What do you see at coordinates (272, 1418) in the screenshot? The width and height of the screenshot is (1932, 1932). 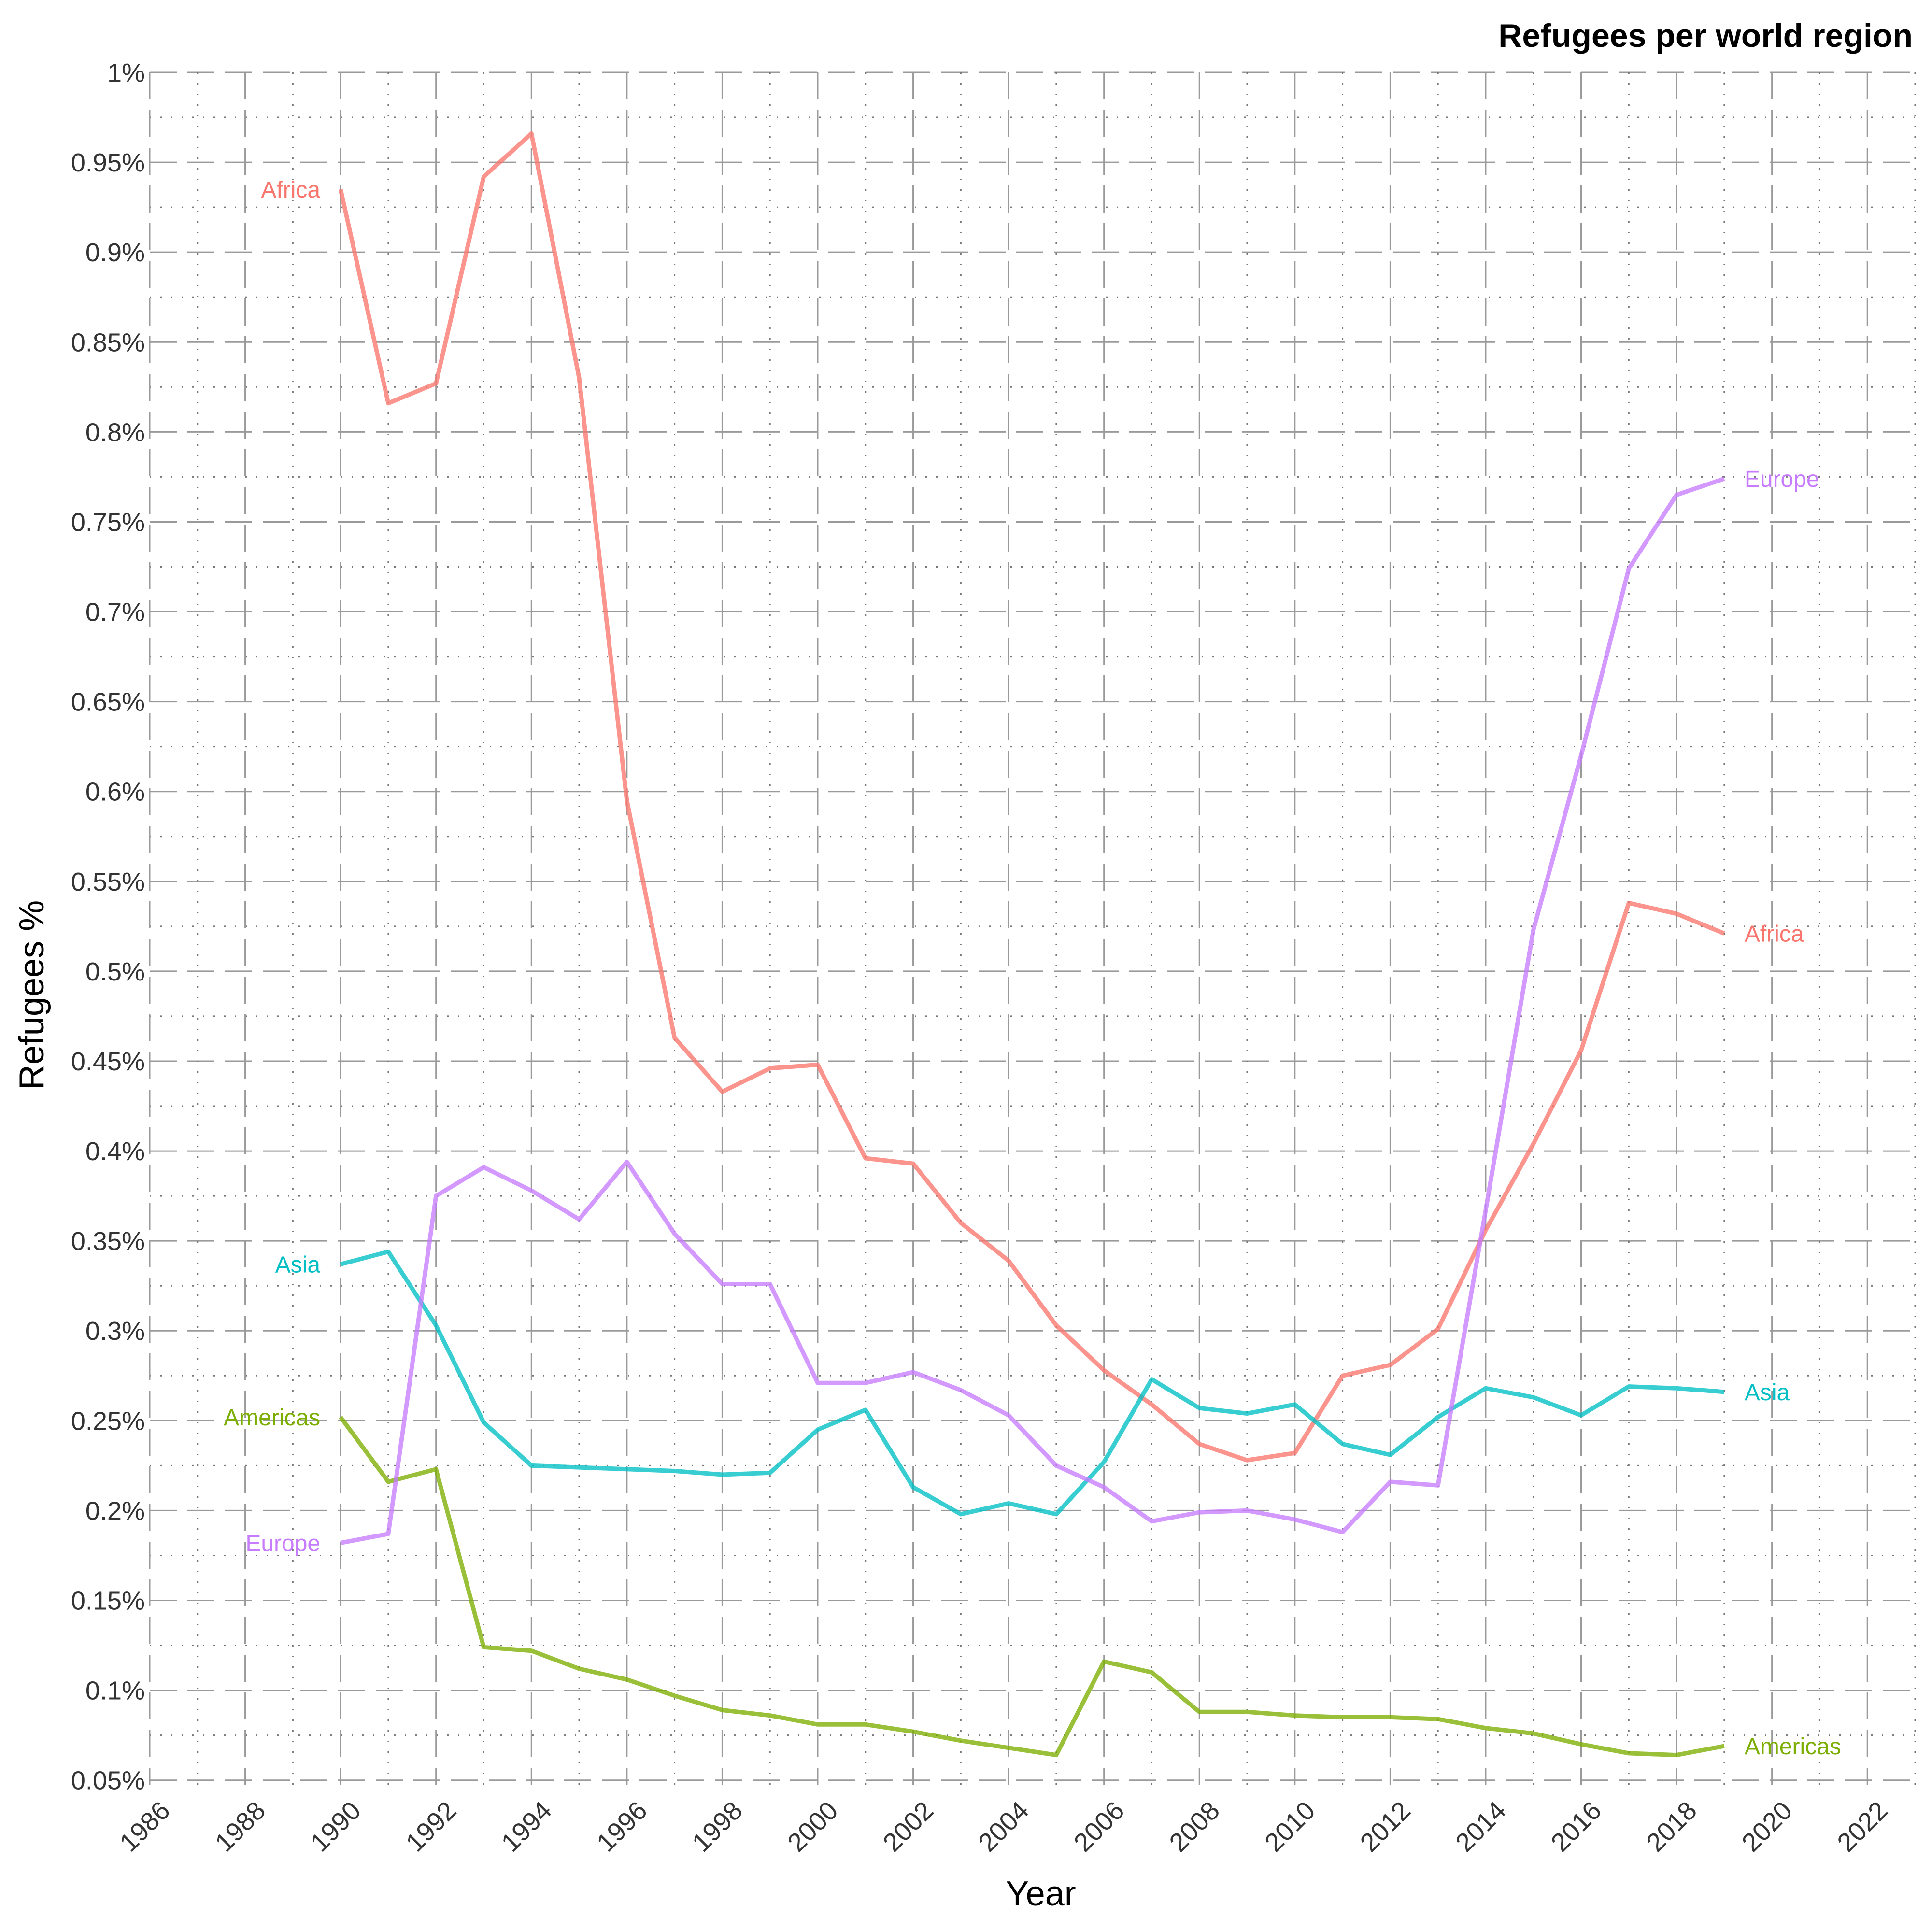 I see `series-start-label-americas: Americas` at bounding box center [272, 1418].